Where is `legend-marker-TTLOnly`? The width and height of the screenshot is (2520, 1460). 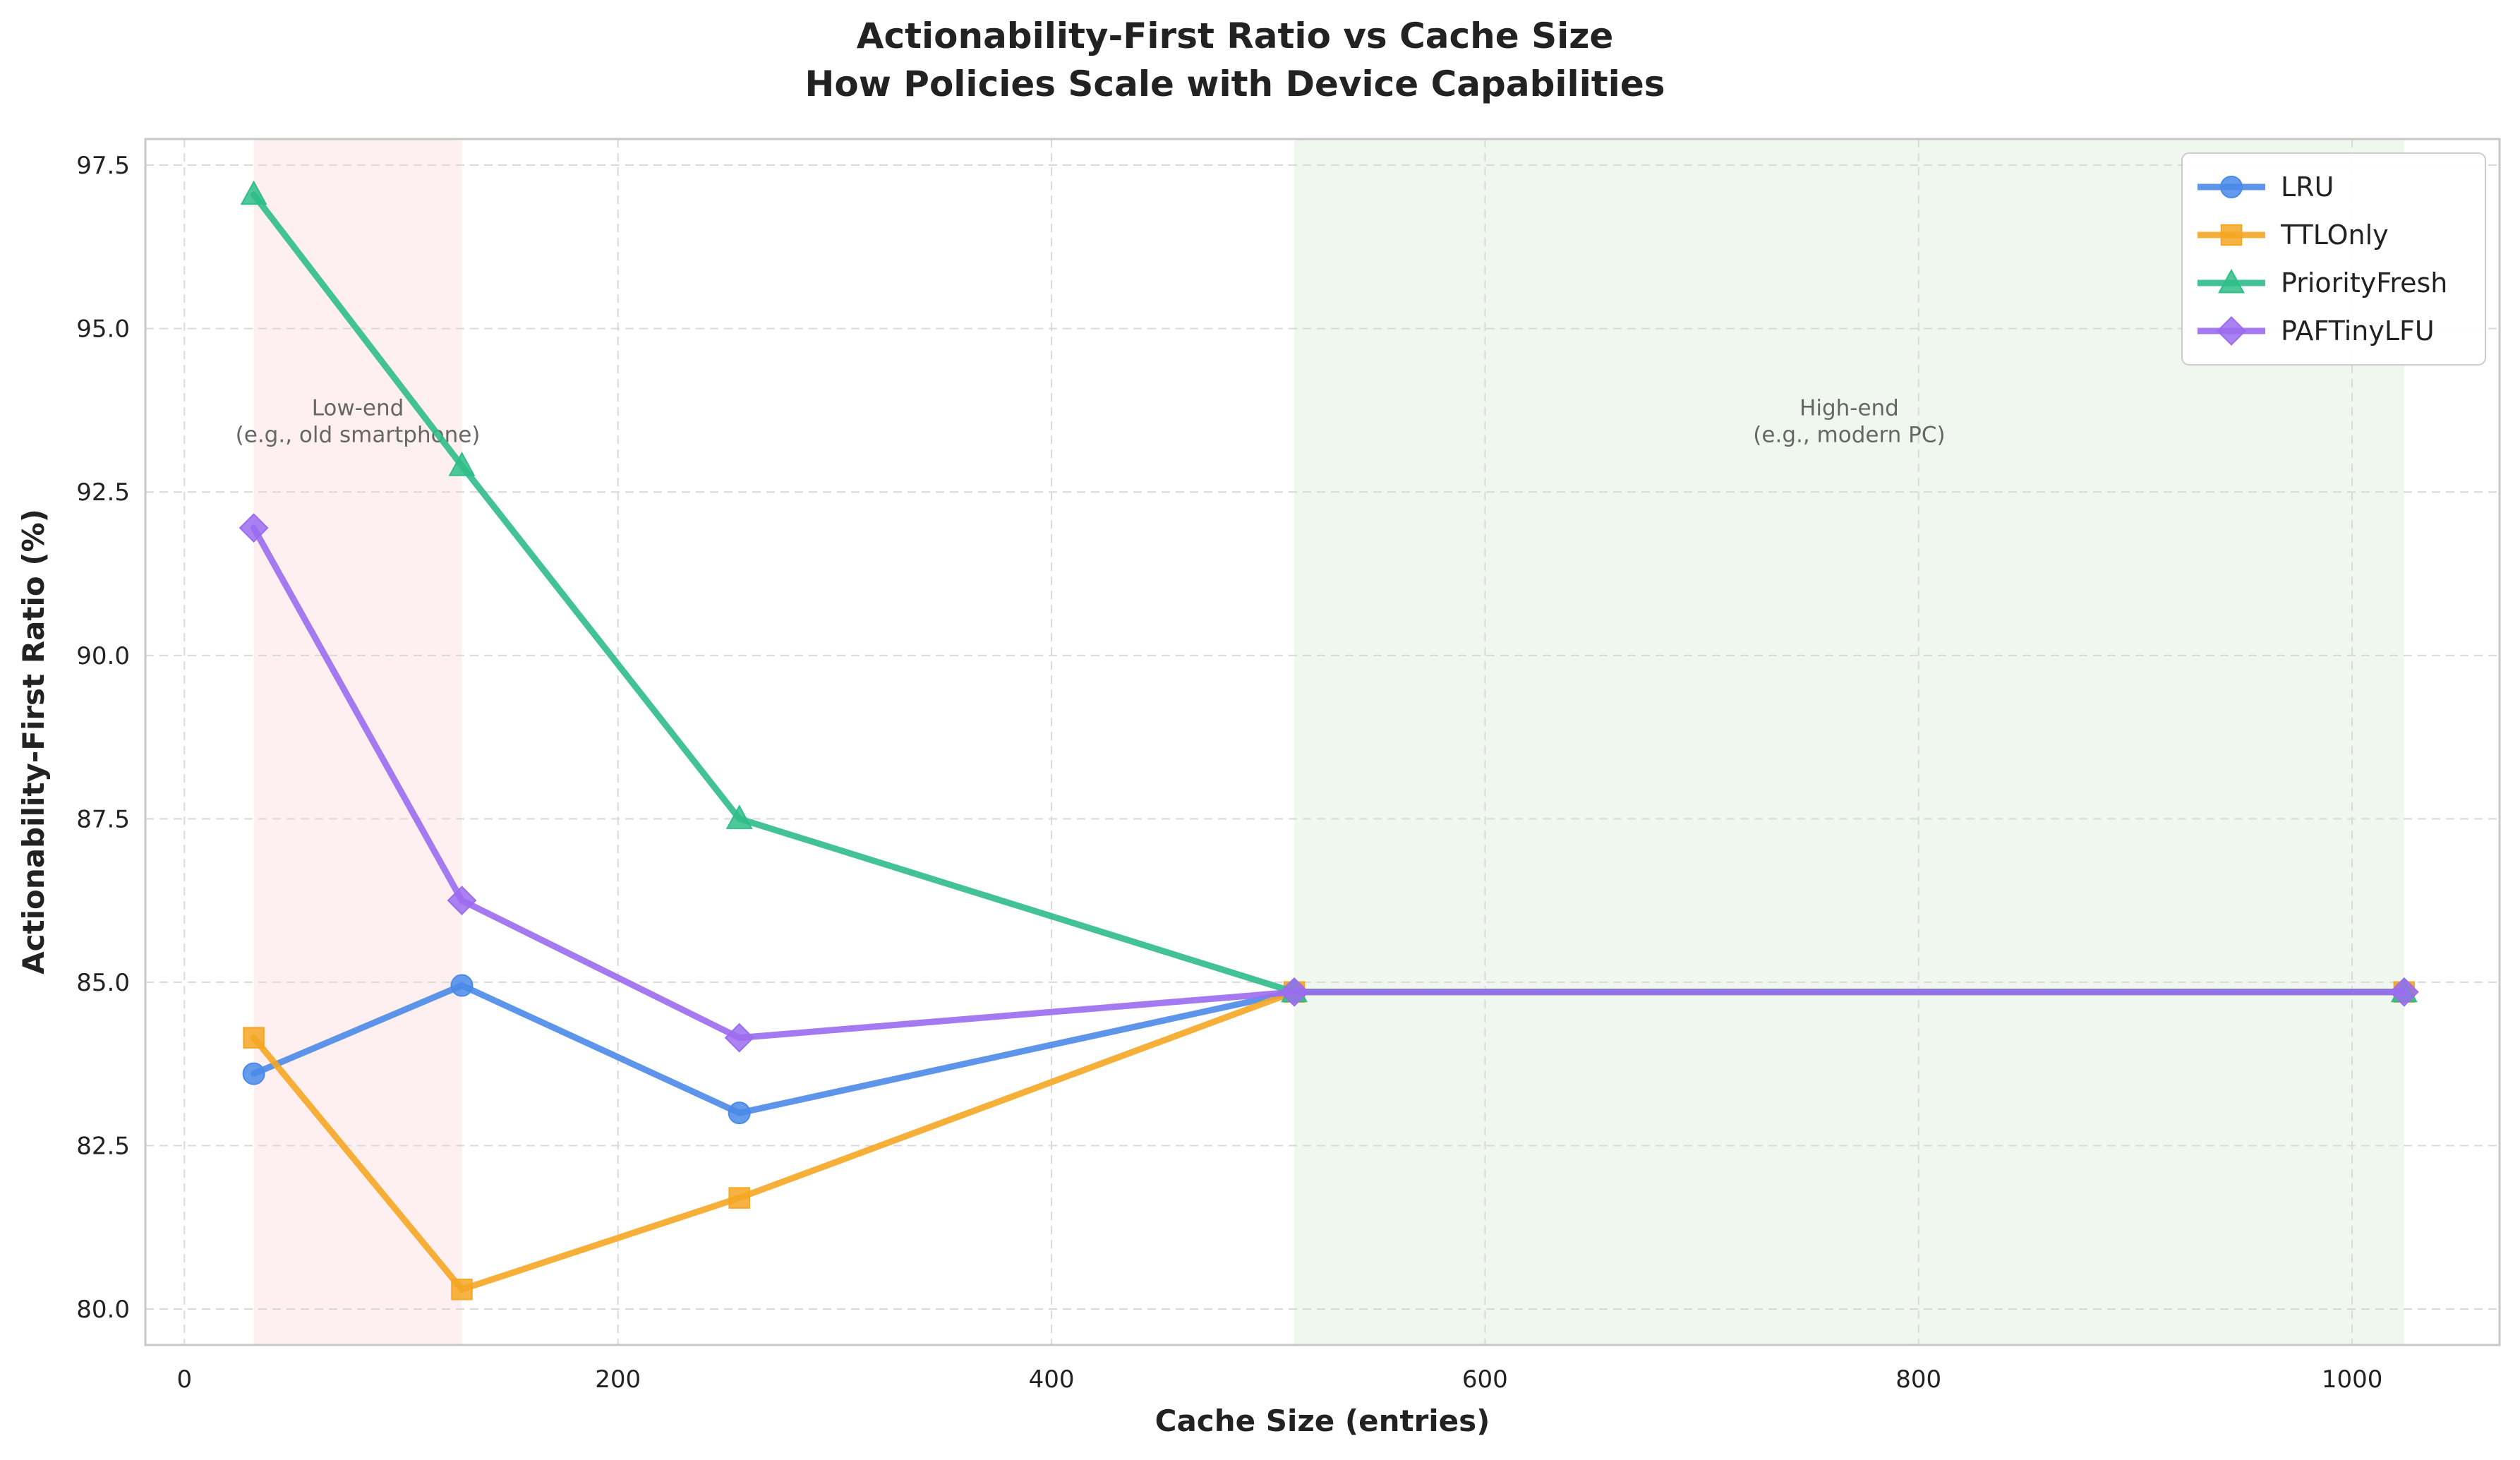 legend-marker-TTLOnly is located at coordinates (2231, 235).